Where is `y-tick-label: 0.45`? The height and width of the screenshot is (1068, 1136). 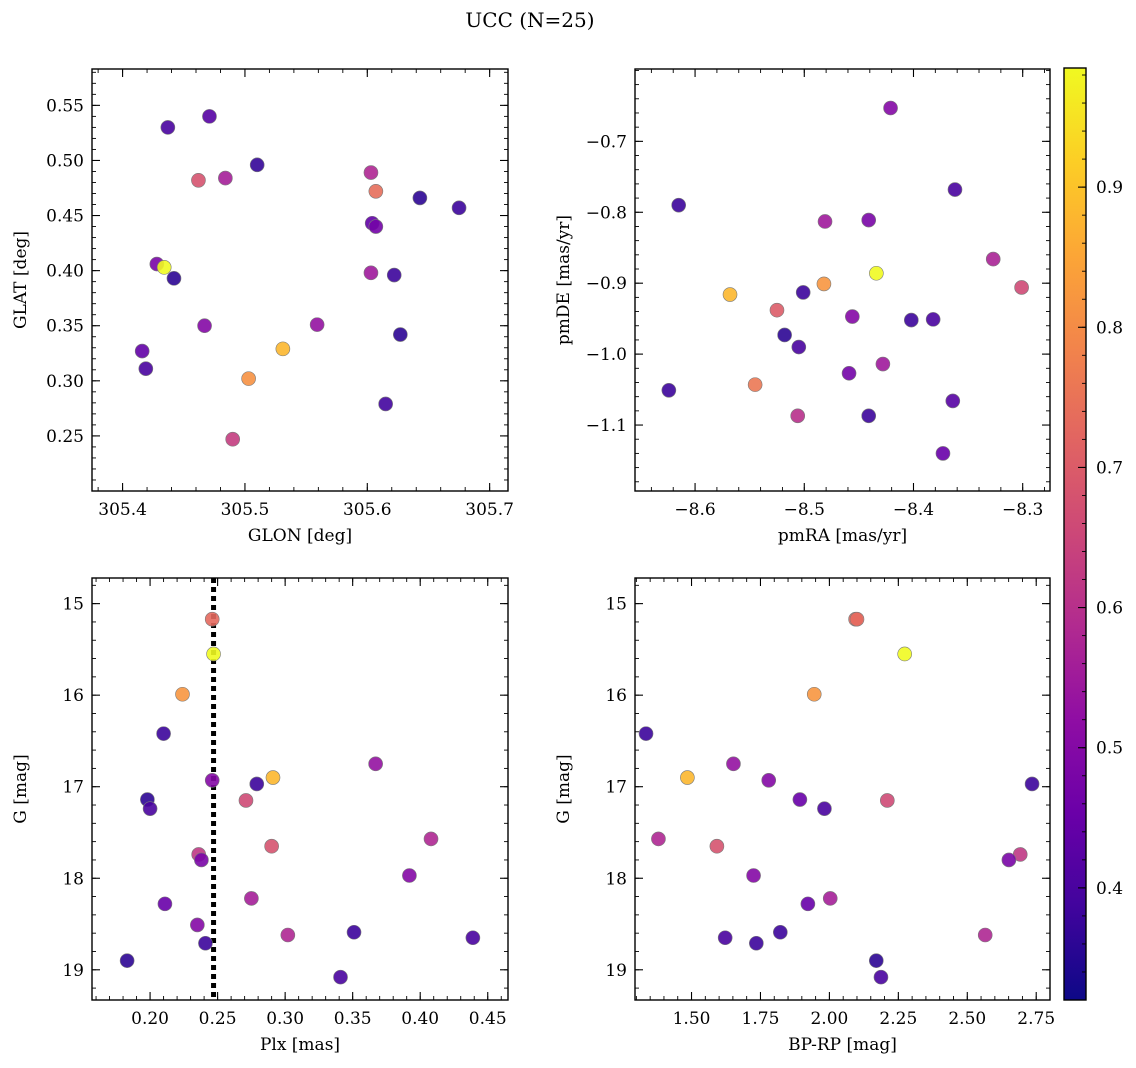 y-tick-label: 0.45 is located at coordinates (65, 217).